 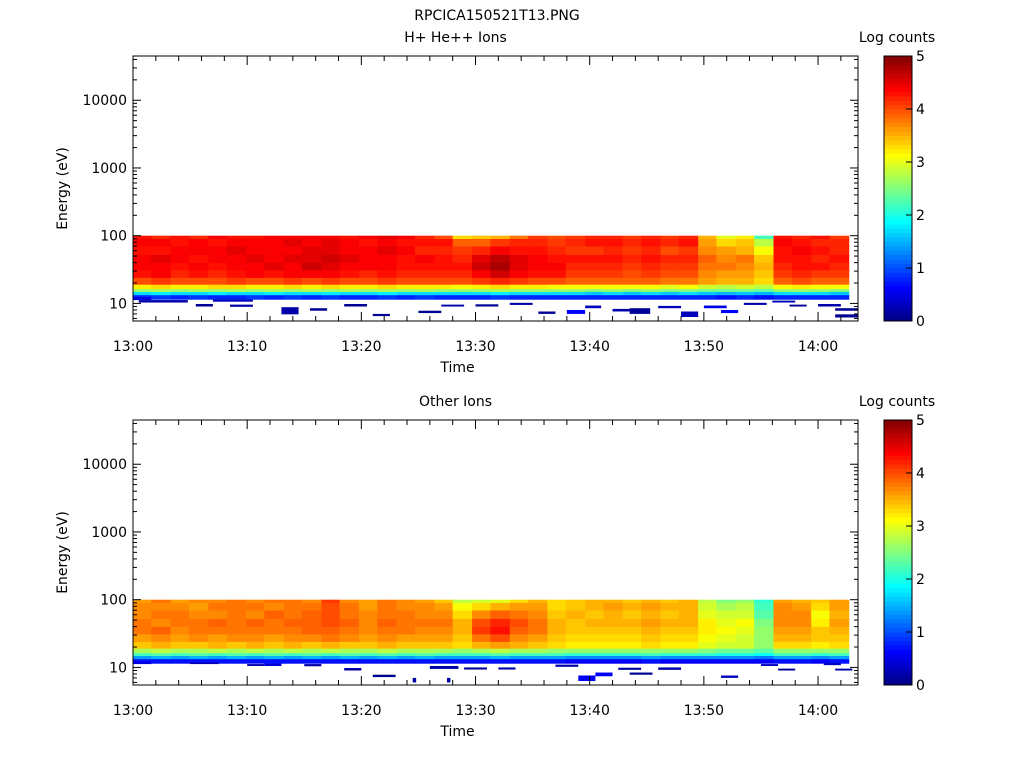 What do you see at coordinates (920, 686) in the screenshot?
I see `colorbar-tick-label: 0` at bounding box center [920, 686].